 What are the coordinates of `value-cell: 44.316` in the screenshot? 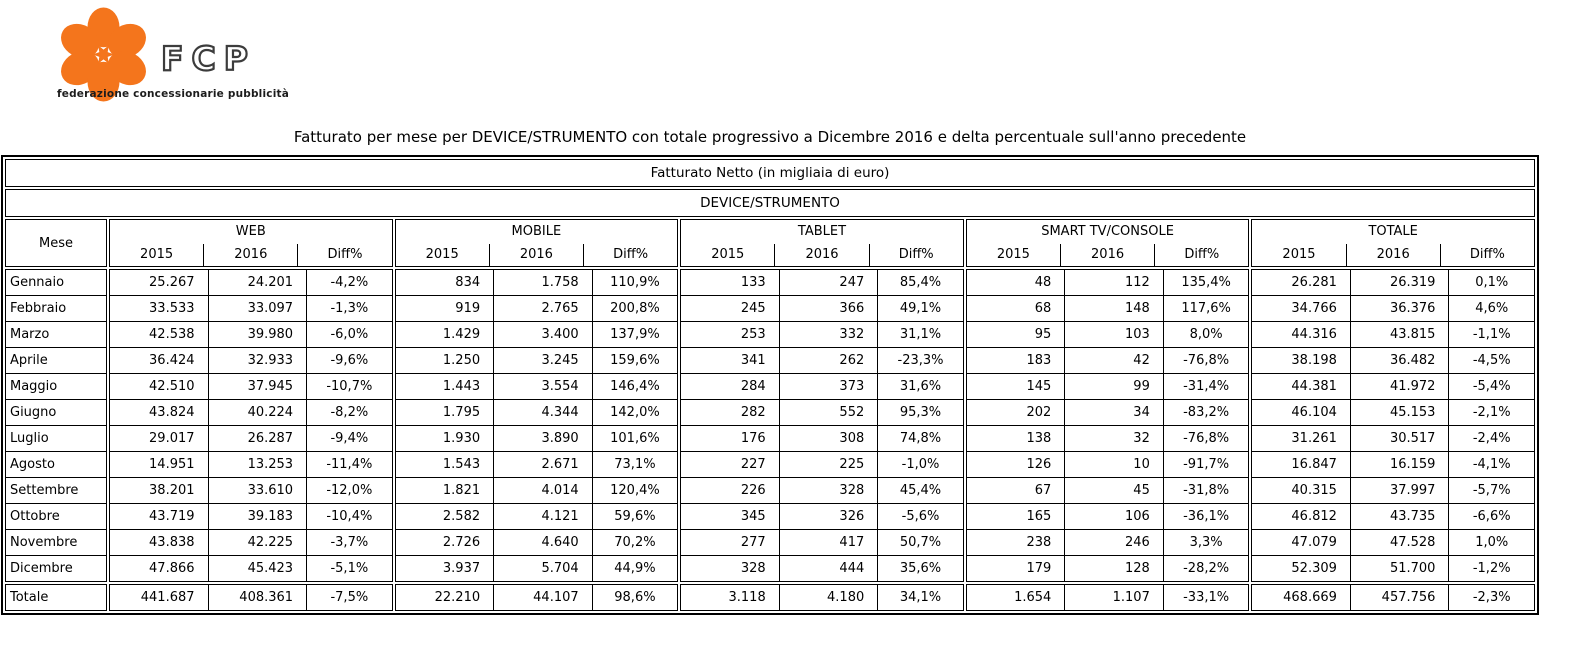 It's located at (1314, 334).